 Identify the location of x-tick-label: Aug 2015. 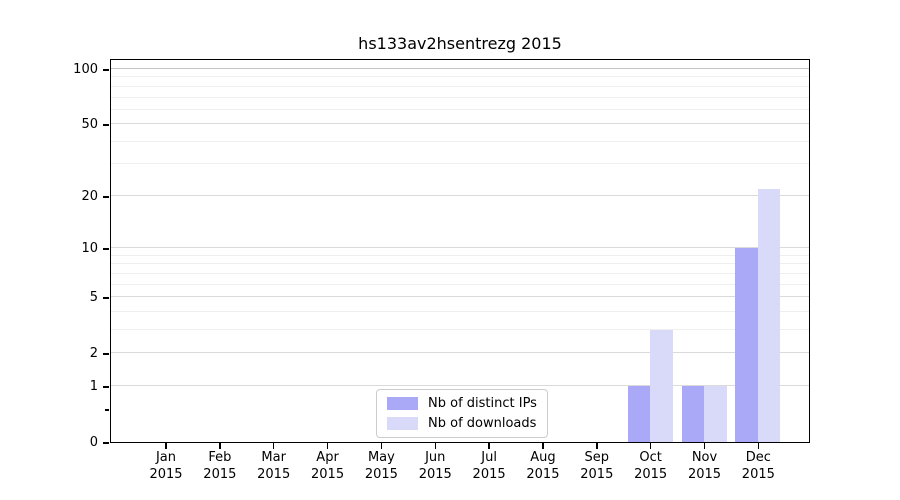
(543, 466).